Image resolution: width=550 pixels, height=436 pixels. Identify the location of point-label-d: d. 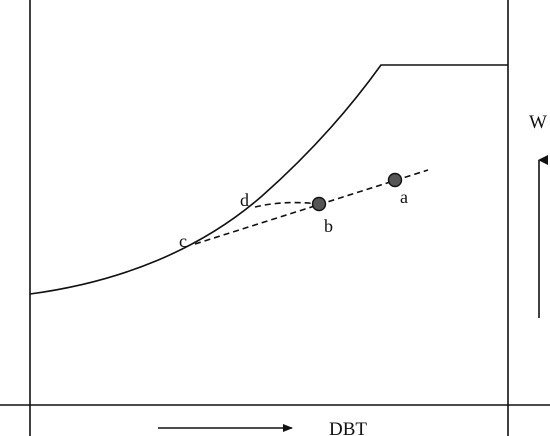
(244, 200).